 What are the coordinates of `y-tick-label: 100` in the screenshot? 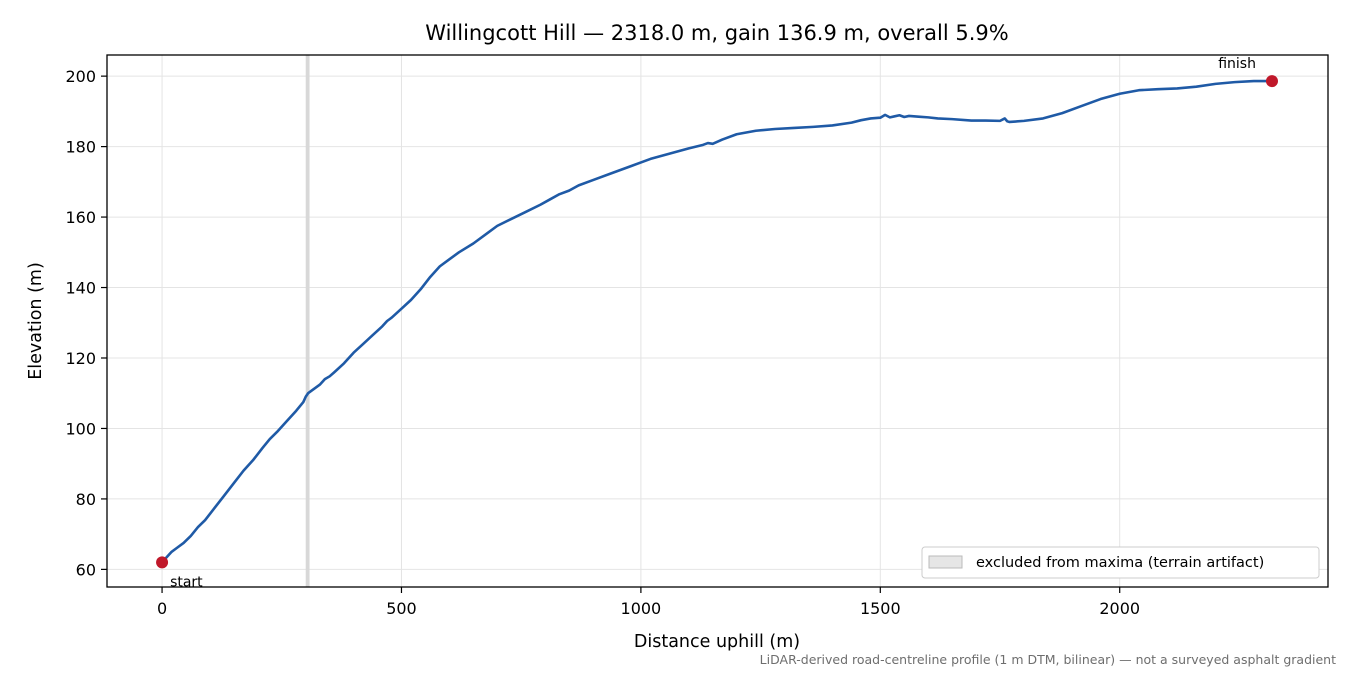 It's located at (80, 428).